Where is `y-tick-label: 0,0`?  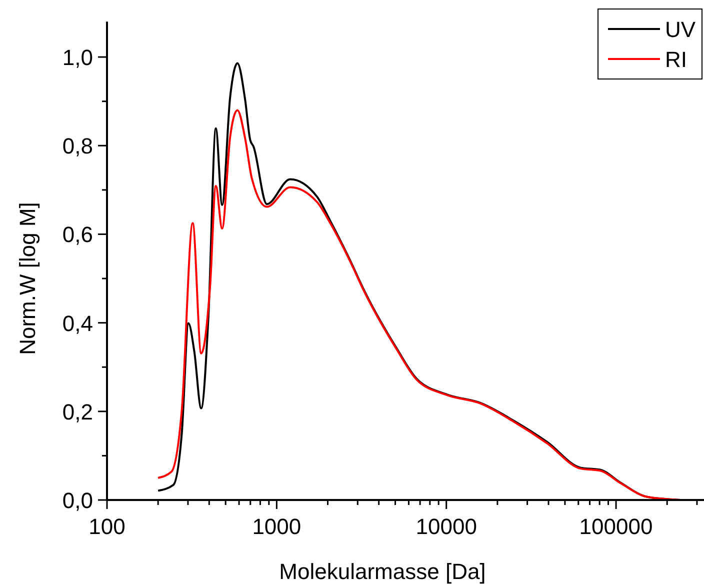 y-tick-label: 0,0 is located at coordinates (77, 500).